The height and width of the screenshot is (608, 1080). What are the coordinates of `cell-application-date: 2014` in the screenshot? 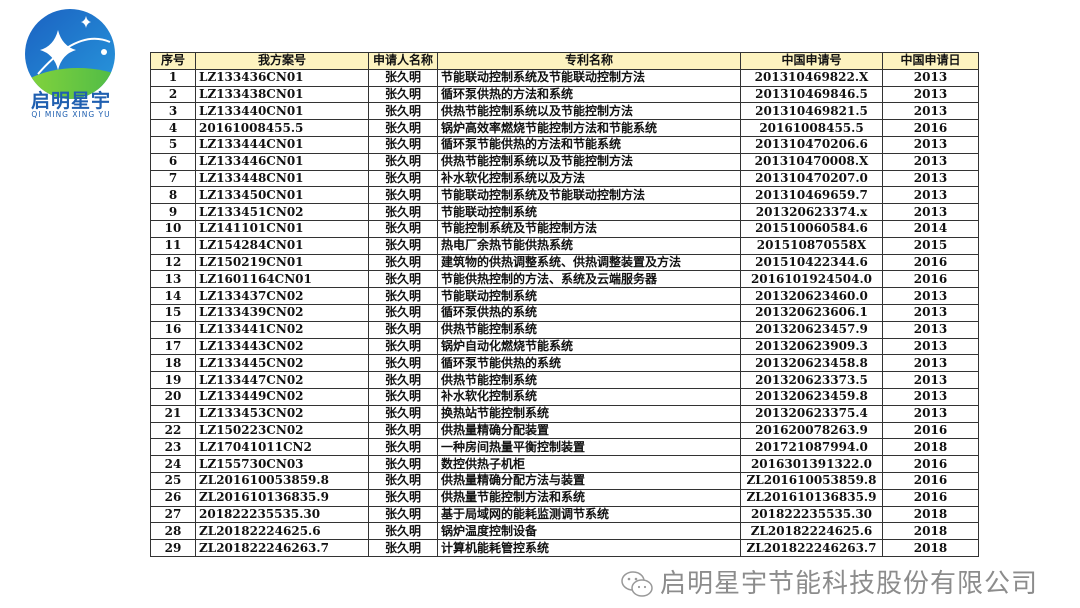 It's located at (930, 228).